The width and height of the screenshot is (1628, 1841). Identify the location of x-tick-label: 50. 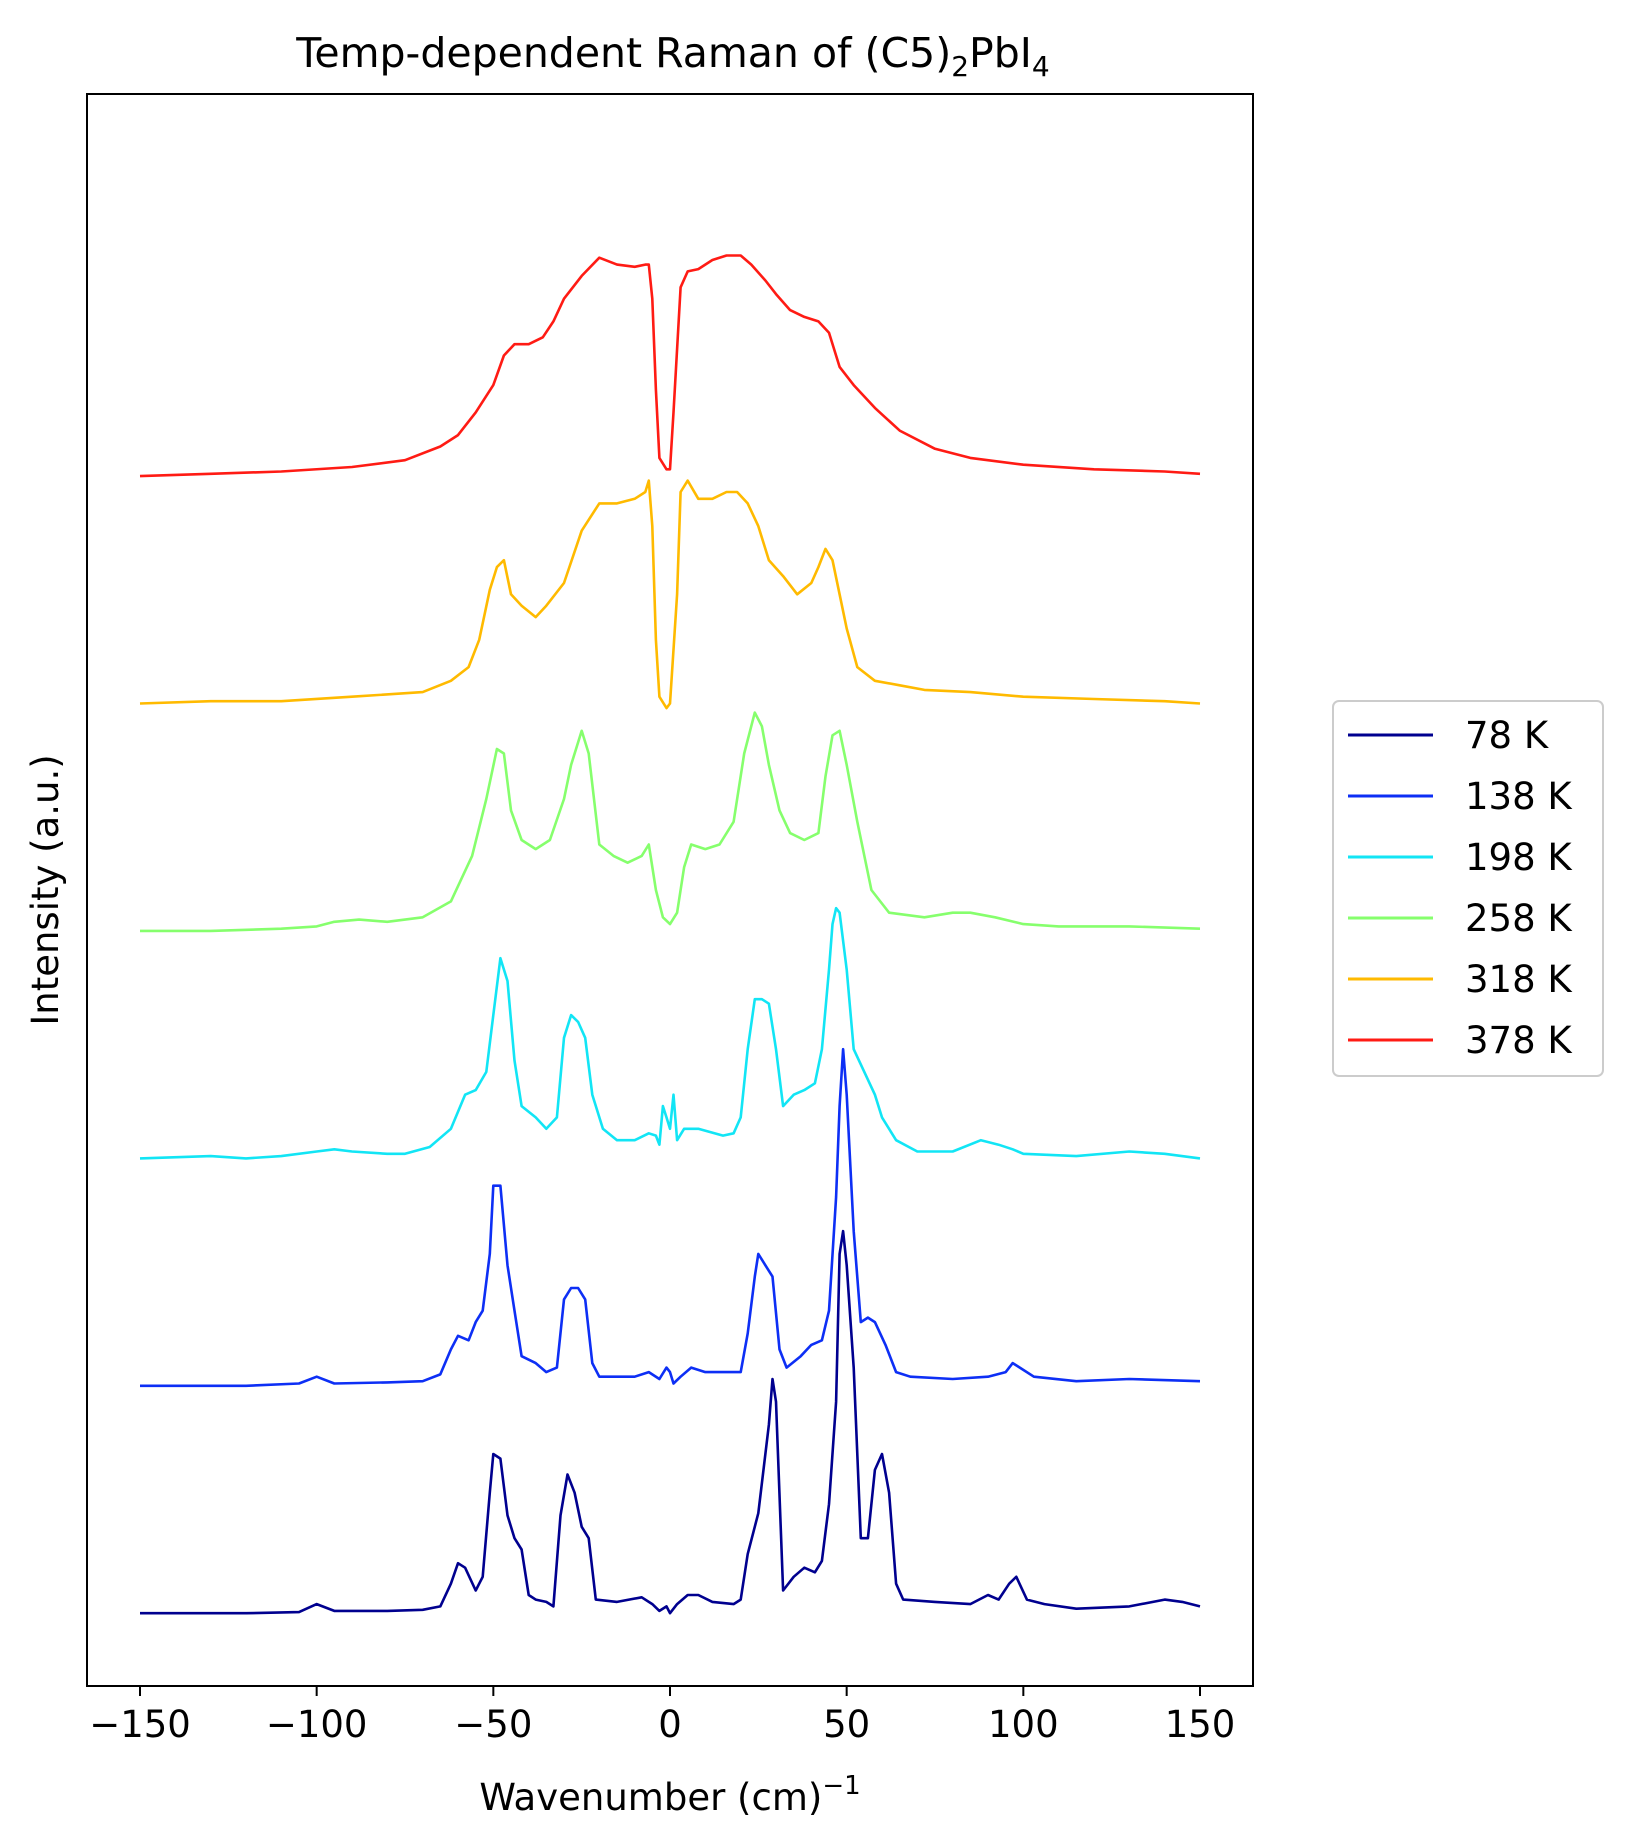
(846, 1724).